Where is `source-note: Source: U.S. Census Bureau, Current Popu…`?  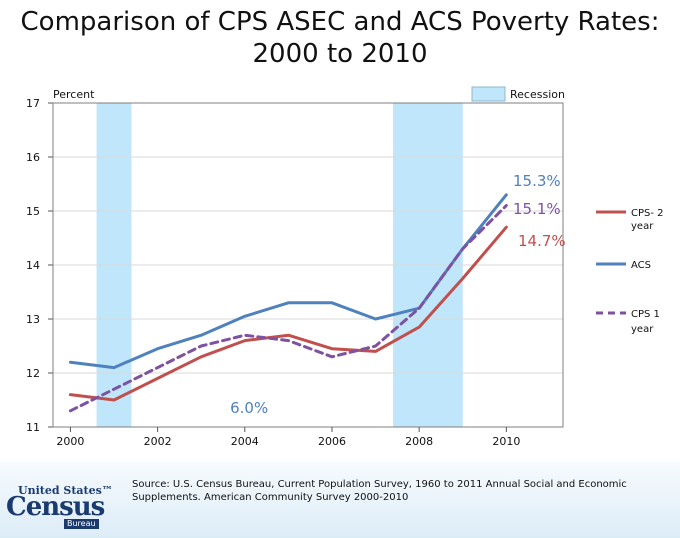 source-note: Source: U.S. Census Bureau, Current Popu… is located at coordinates (379, 491).